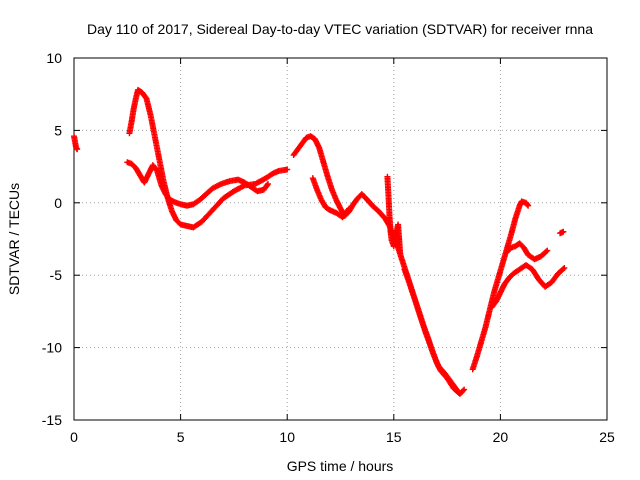  I want to click on x-axis-label: GPS time / hours, so click(340, 466).